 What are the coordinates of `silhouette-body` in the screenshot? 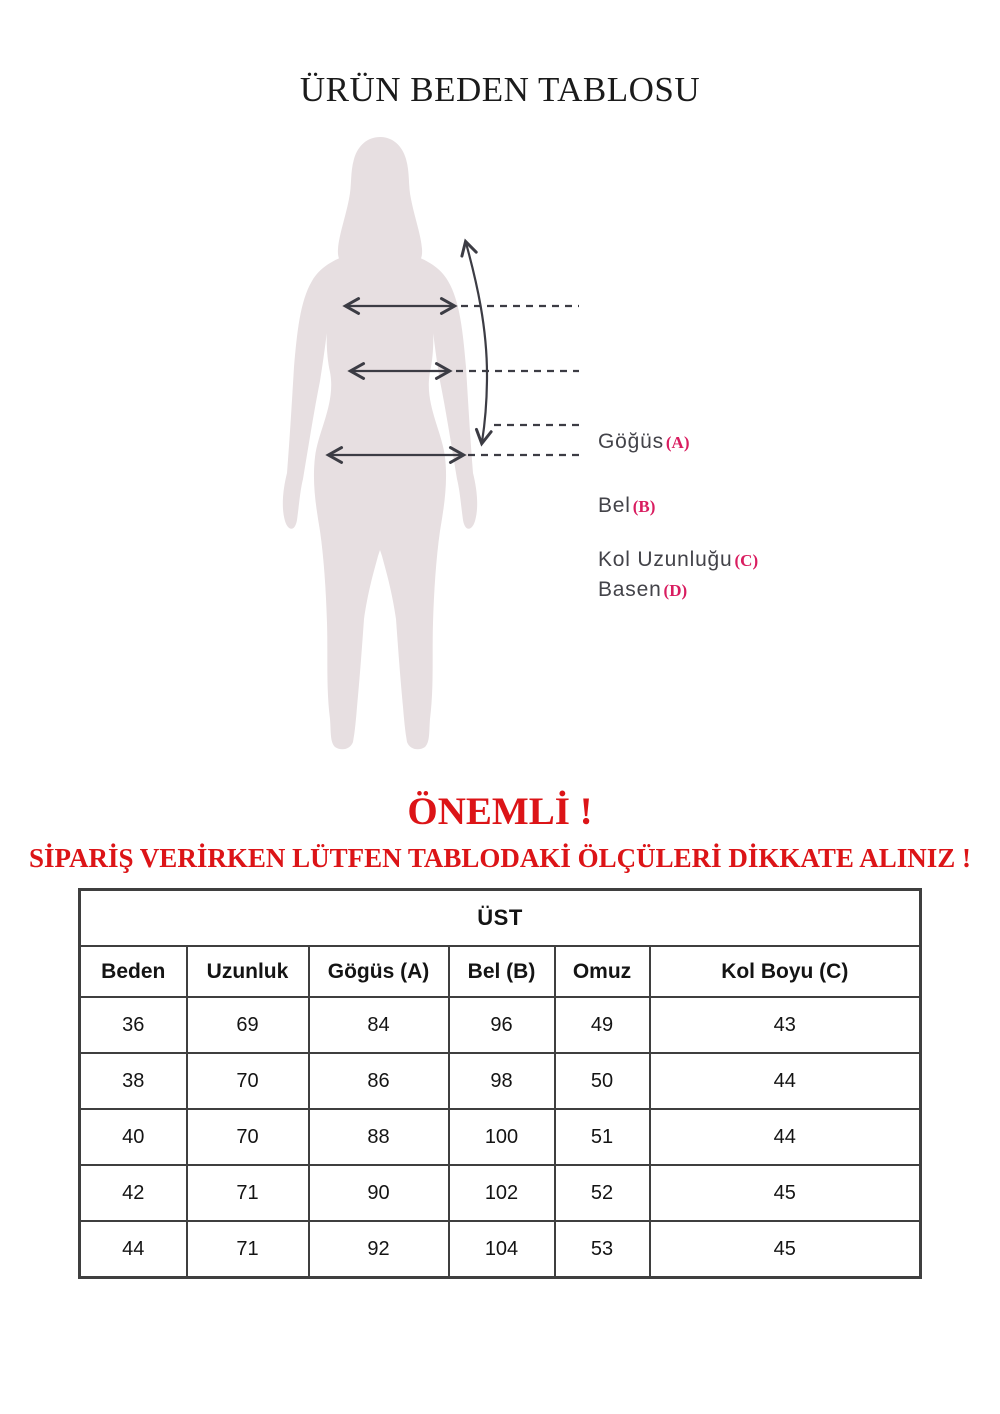 It's located at (380, 499).